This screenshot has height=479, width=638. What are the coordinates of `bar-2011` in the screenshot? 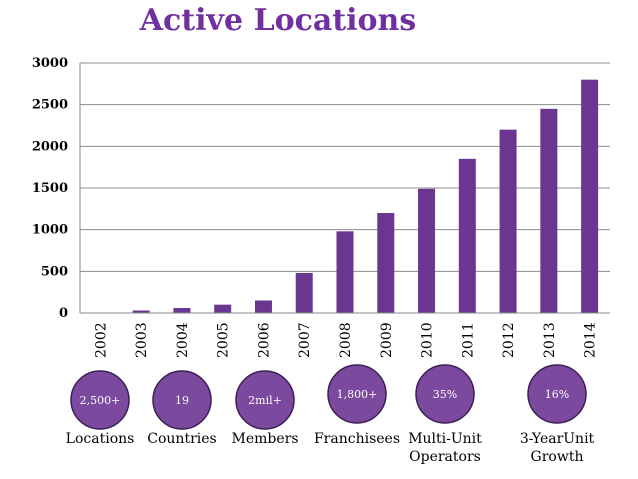 It's located at (467, 235).